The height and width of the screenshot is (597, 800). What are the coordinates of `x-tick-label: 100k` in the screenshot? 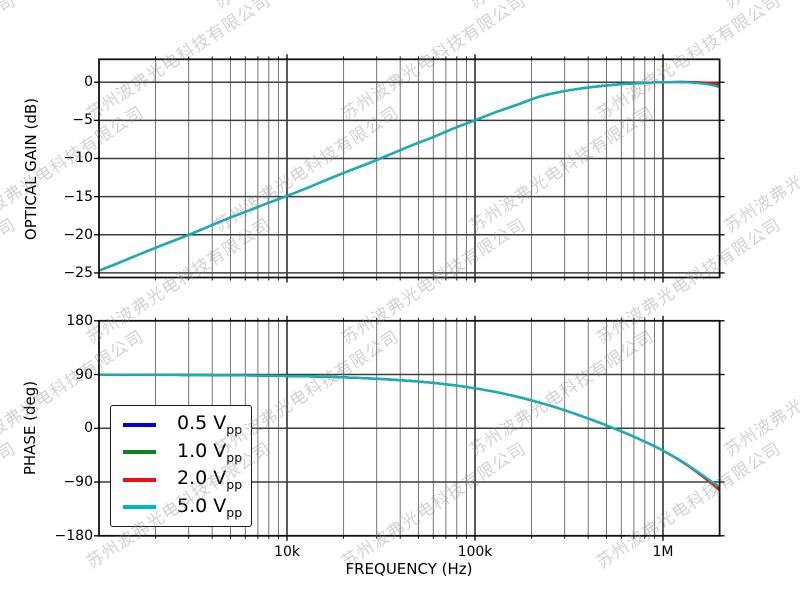 It's located at (475, 551).